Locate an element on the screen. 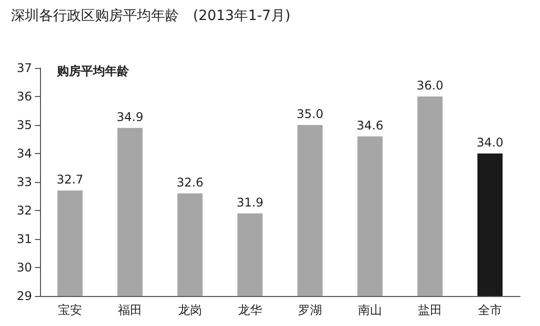  x-tick-label: 南山 is located at coordinates (370, 310).